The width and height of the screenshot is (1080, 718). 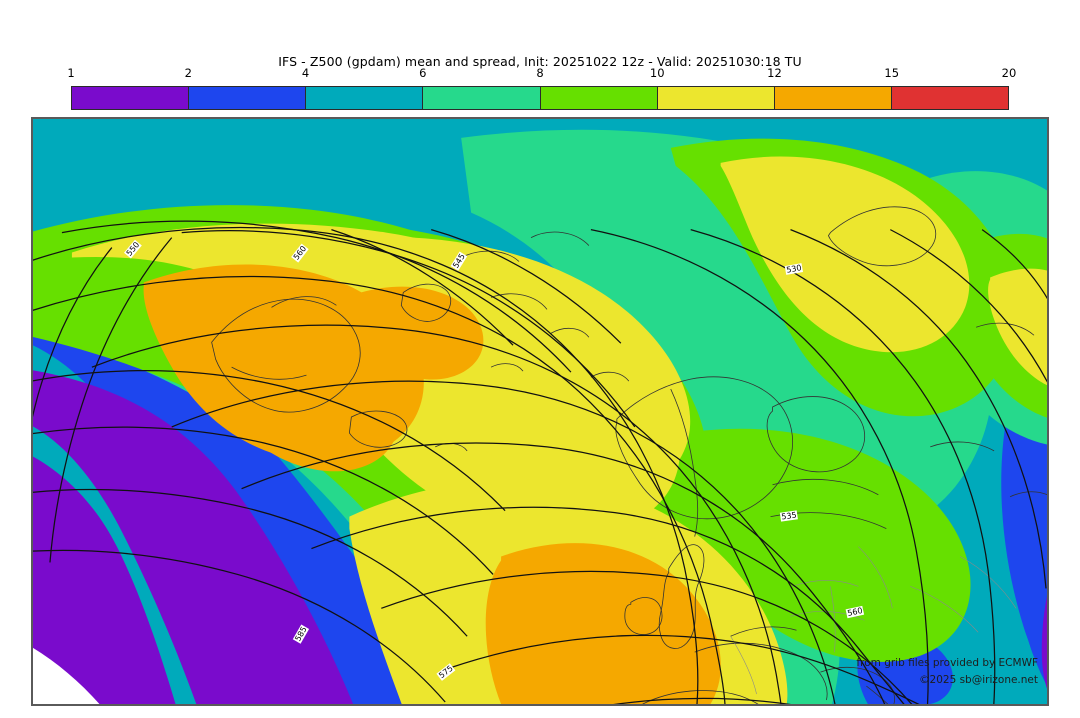 What do you see at coordinates (603, 624) in the screenshot?
I see `spread-band-12-15-atl` at bounding box center [603, 624].